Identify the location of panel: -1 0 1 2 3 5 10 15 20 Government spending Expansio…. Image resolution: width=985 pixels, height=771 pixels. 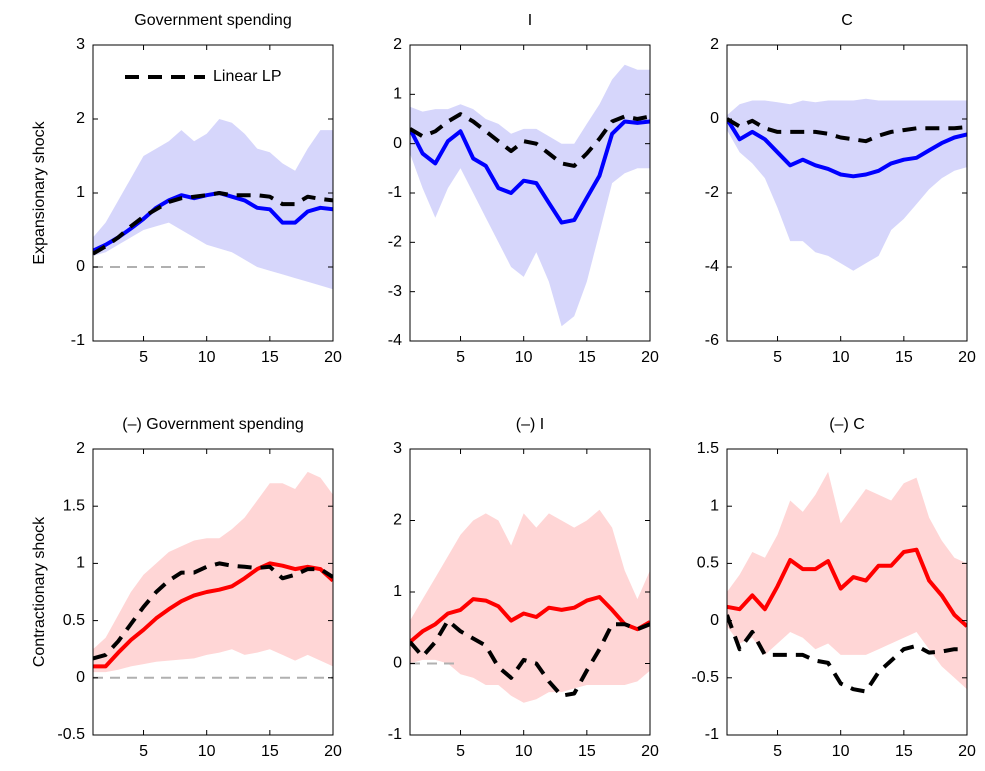
(186, 189).